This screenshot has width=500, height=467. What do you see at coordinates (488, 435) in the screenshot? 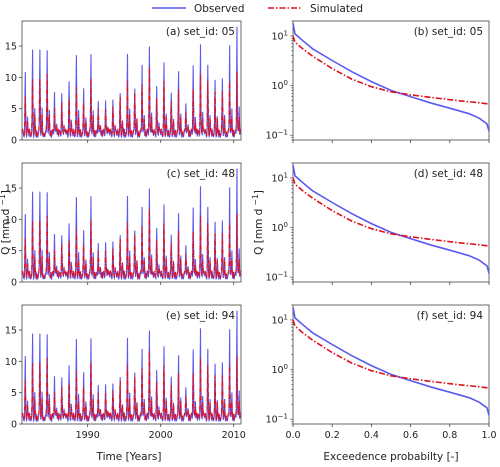
I see `fdc-xtick-label: 1.0` at bounding box center [488, 435].